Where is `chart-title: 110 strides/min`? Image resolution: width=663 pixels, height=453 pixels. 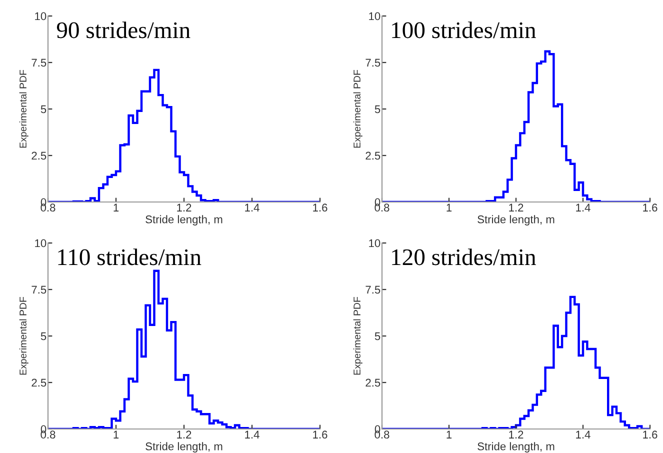
chart-title: 110 strides/min is located at coordinates (130, 257).